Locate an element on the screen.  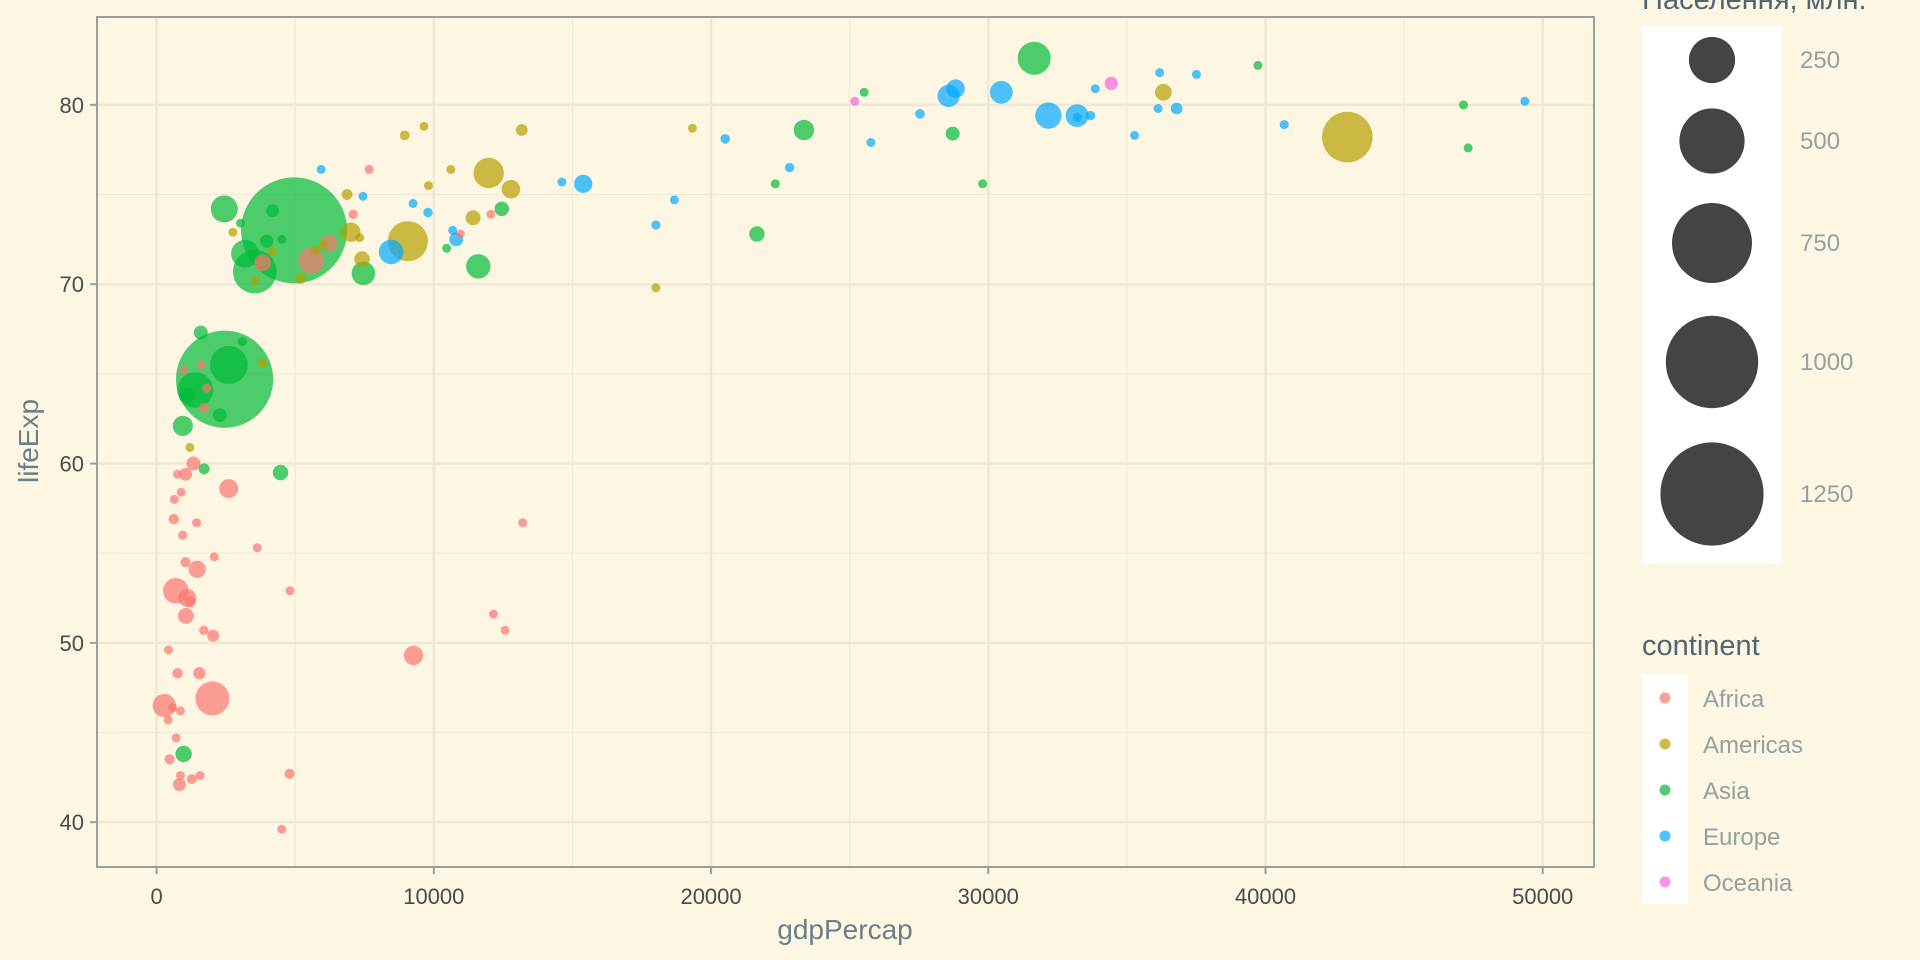
data-point-oceania is located at coordinates (855, 101).